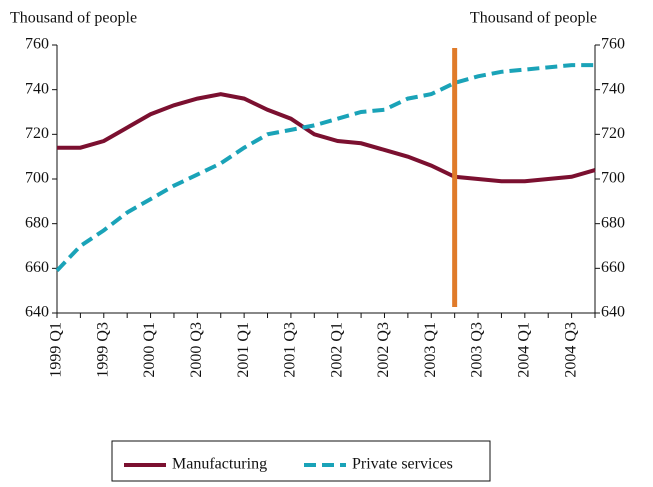  I want to click on y2-tick-label: 700, so click(613, 178).